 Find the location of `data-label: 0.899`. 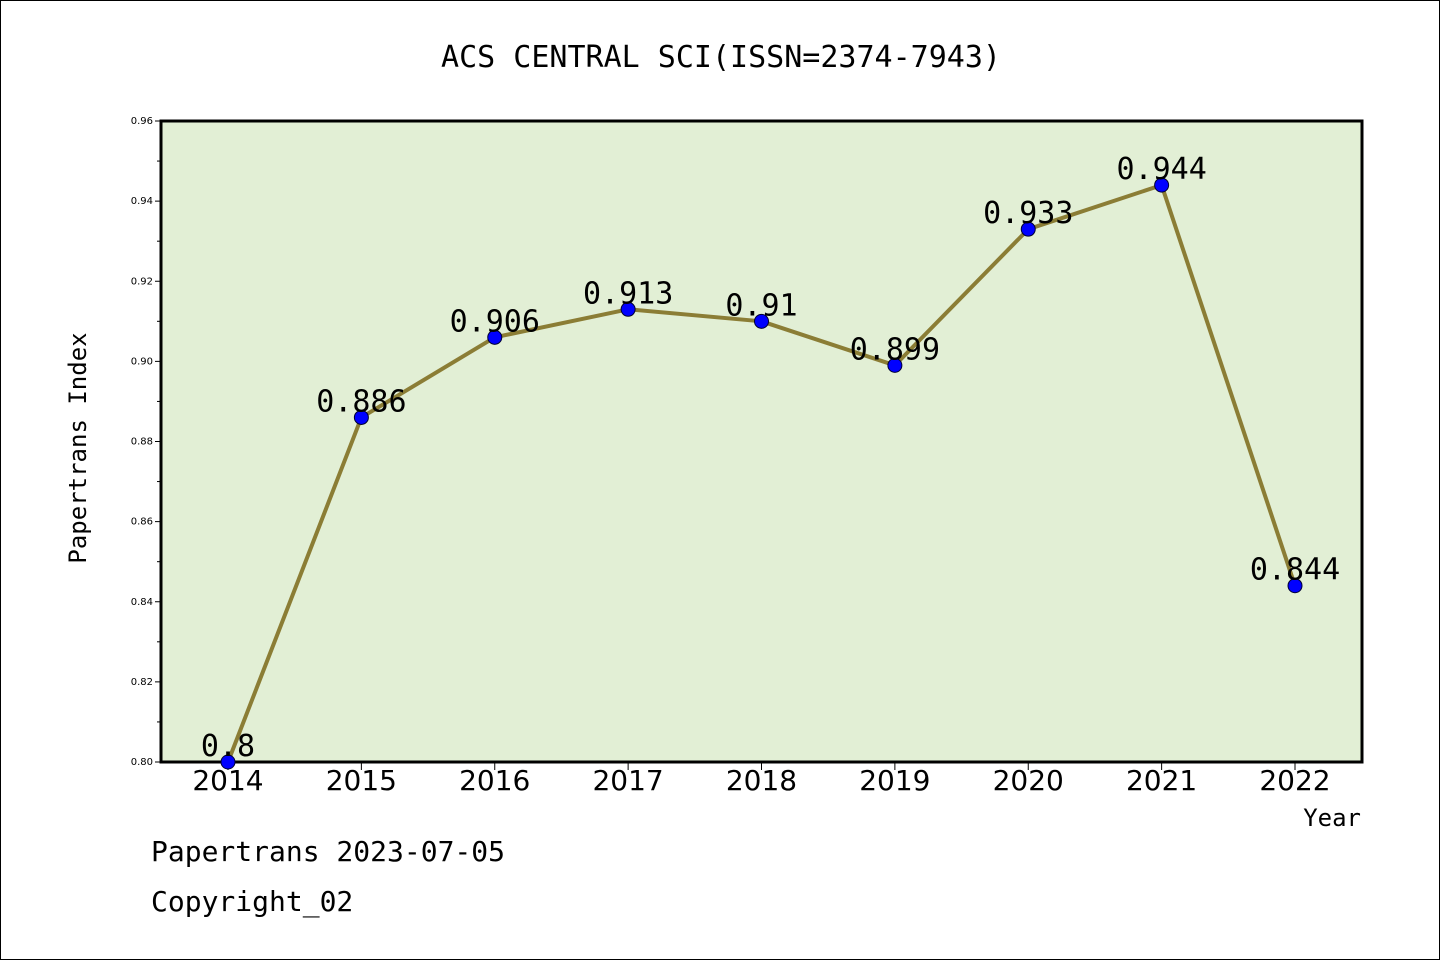

data-label: 0.899 is located at coordinates (895, 349).